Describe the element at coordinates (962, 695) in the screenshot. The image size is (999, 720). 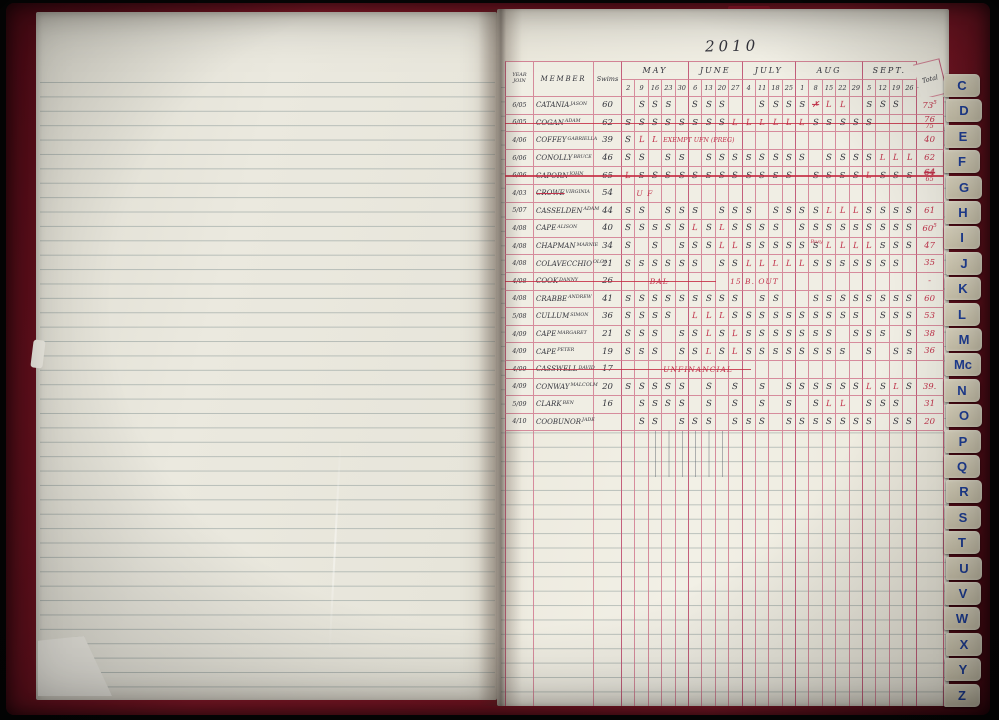
I see `index-tab-Z: Z` at that location.